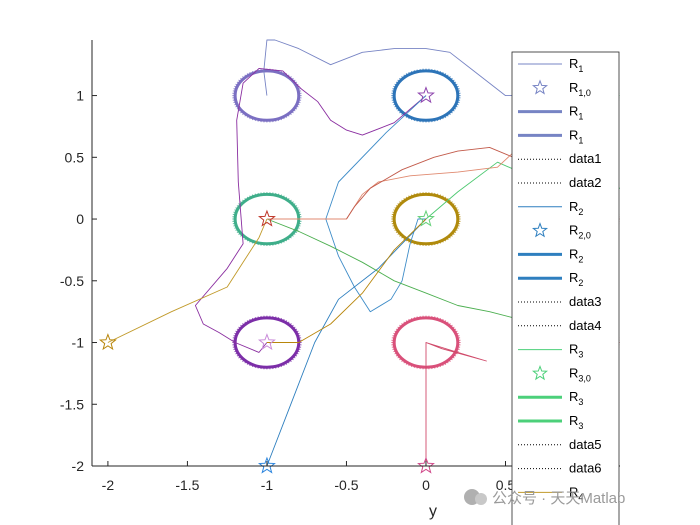 The image size is (700, 525). Describe the element at coordinates (576, 493) in the screenshot. I see `legend-label: R4` at that location.